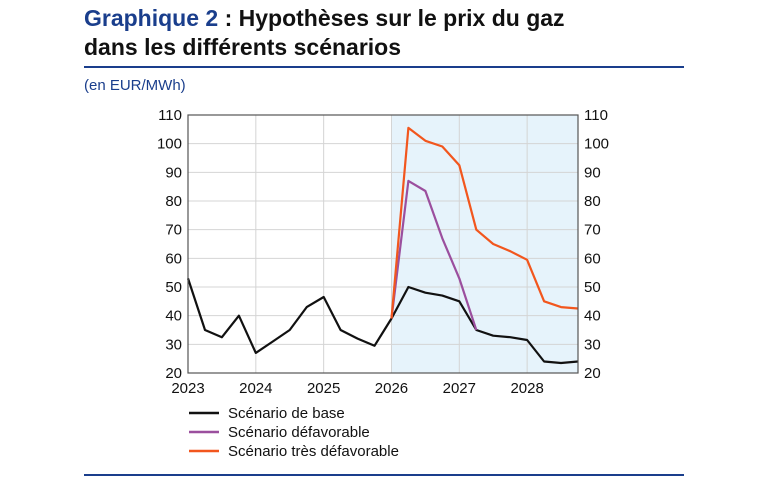  Describe the element at coordinates (151, 18) in the screenshot. I see `chart-number: Graphique 2` at that location.